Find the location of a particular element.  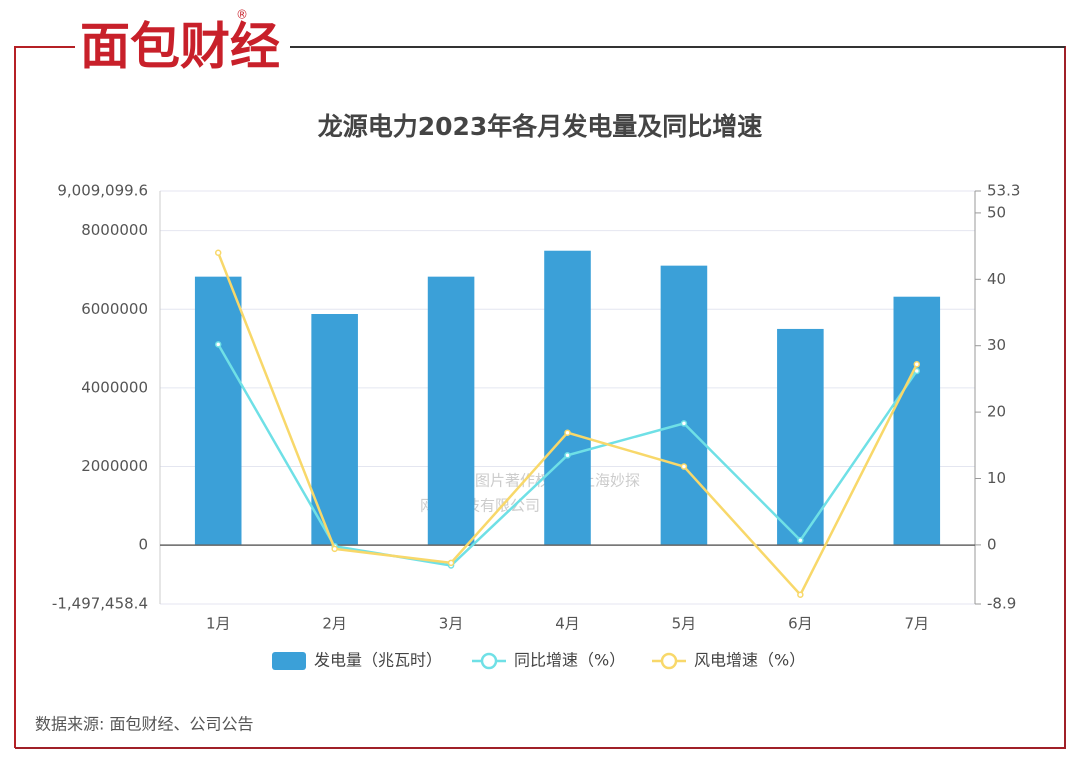

y-tick-label: 0 is located at coordinates (143, 545).